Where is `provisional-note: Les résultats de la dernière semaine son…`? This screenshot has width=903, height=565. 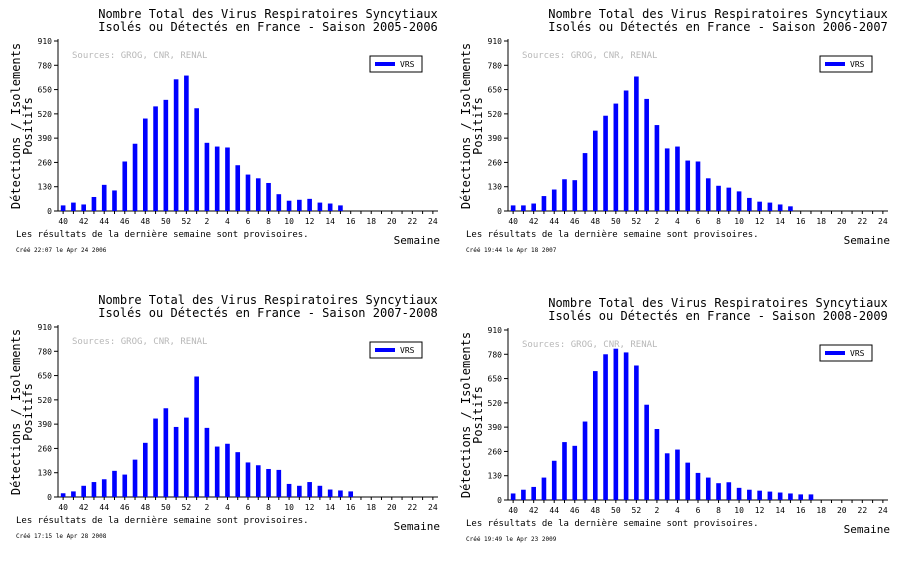
provisional-note: Les résultats de la dernière semaine son… is located at coordinates (162, 520).